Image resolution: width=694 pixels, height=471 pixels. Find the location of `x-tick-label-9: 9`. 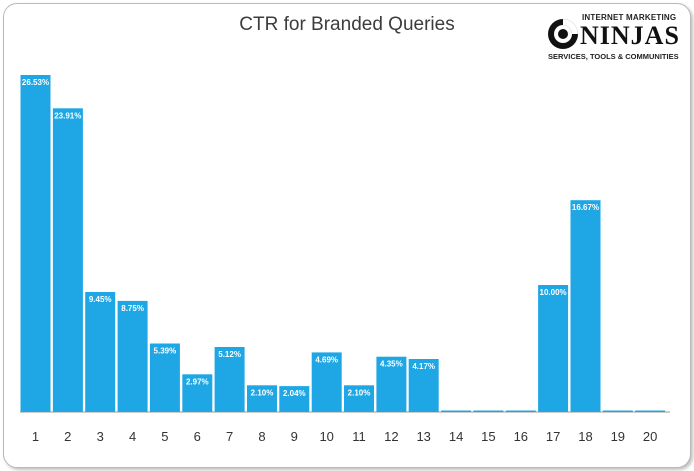

x-tick-label-9: 9 is located at coordinates (294, 436).